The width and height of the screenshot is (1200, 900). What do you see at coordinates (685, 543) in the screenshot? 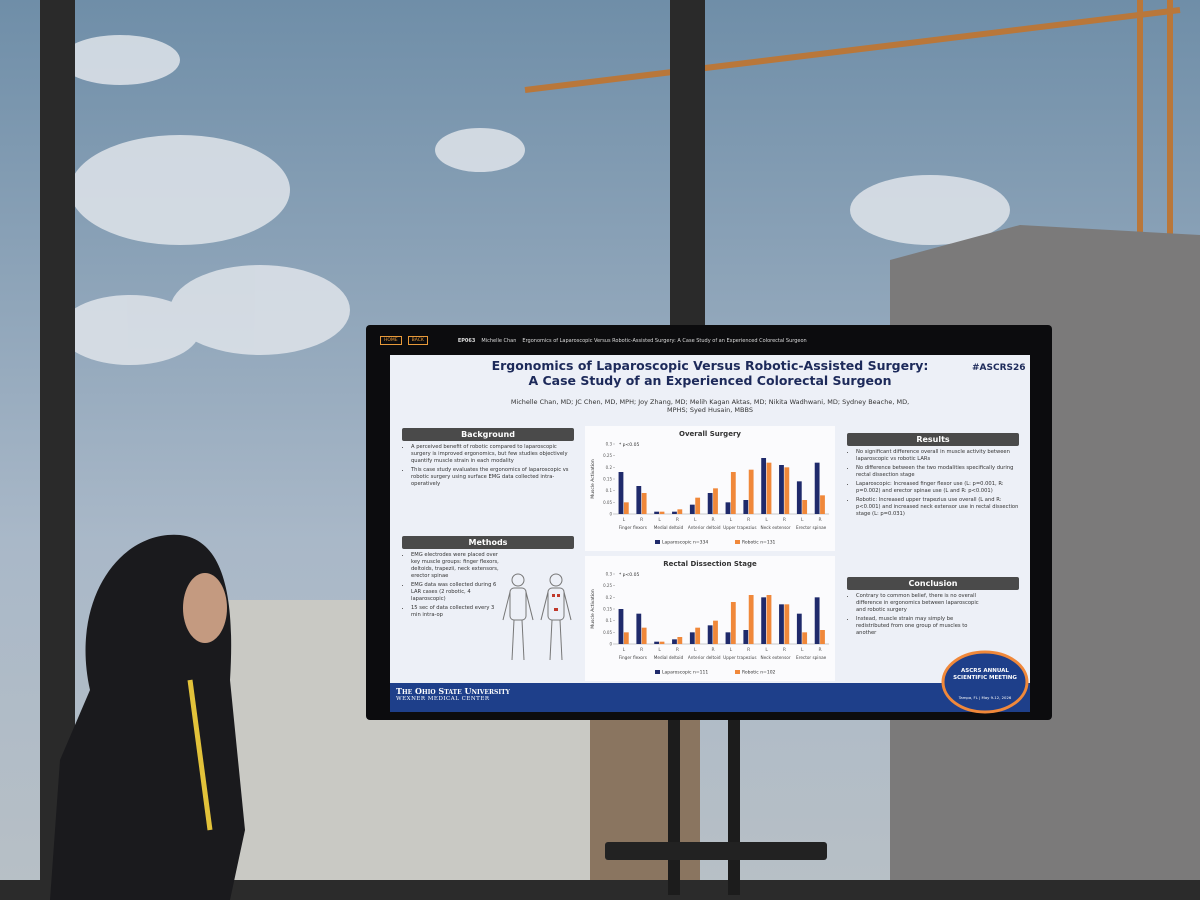
I see `legend-label: Laparoscopic n=334` at bounding box center [685, 543].